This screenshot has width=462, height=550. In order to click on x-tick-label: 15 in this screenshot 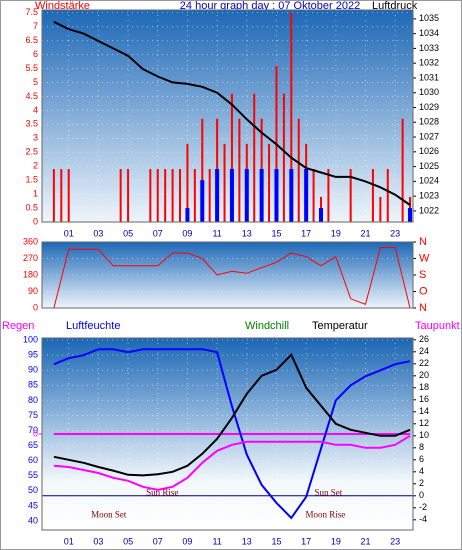, I will do `click(276, 233)`.